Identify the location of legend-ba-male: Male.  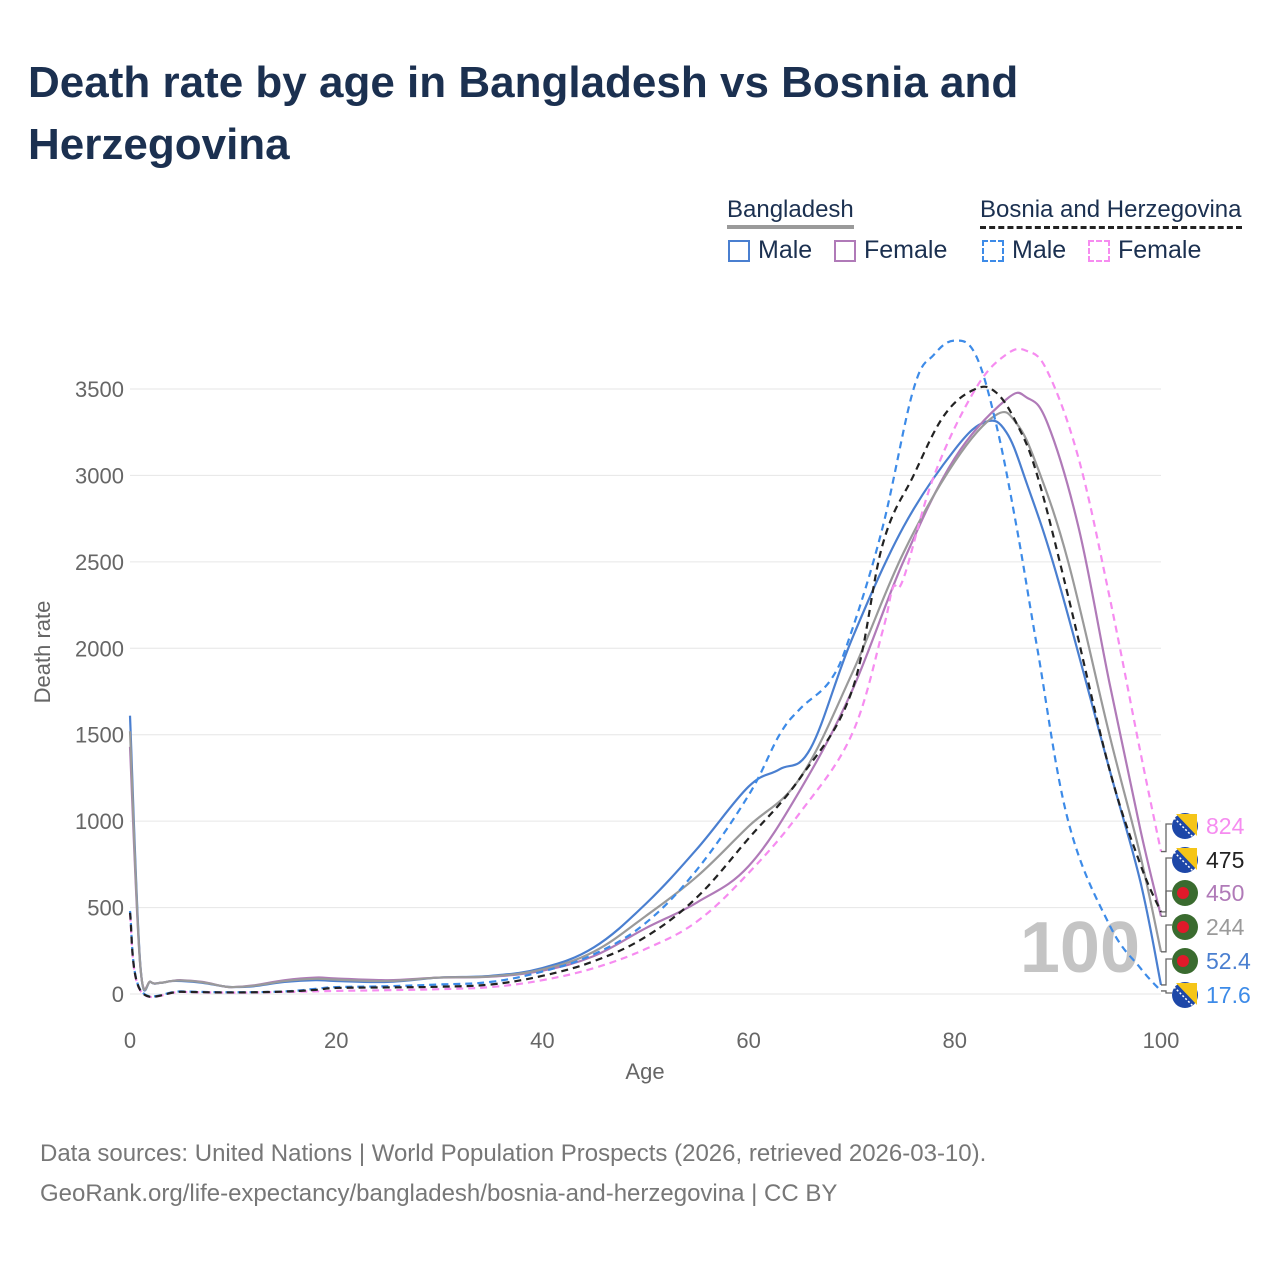
(1024, 250).